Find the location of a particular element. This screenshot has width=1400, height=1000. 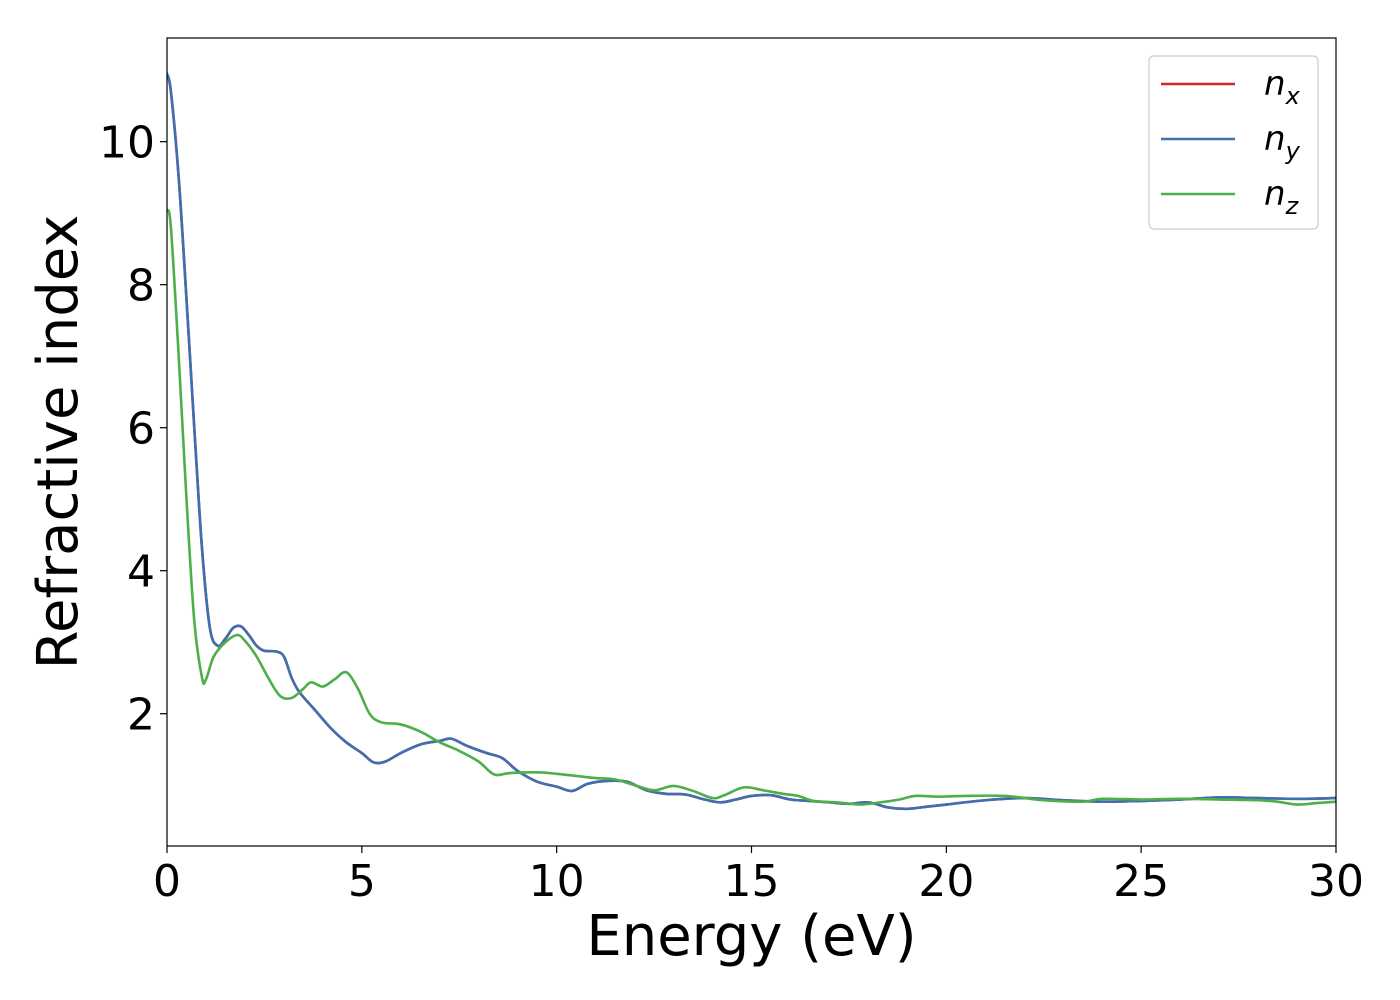

legend-label-n-x: nx is located at coordinates (1282, 87).